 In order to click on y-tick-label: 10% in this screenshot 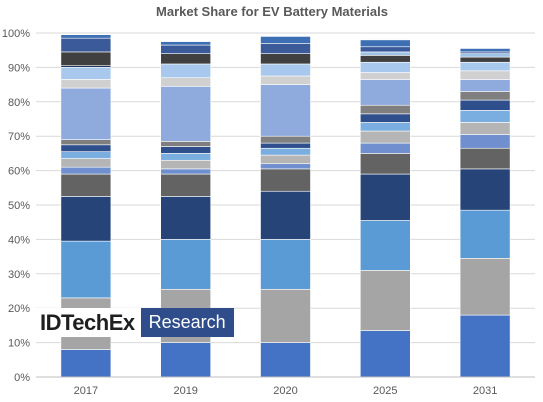, I will do `click(19, 344)`.